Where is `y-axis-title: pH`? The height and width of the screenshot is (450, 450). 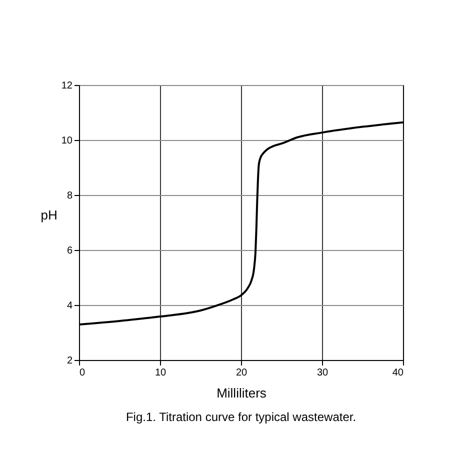 y-axis-title: pH is located at coordinates (49, 215).